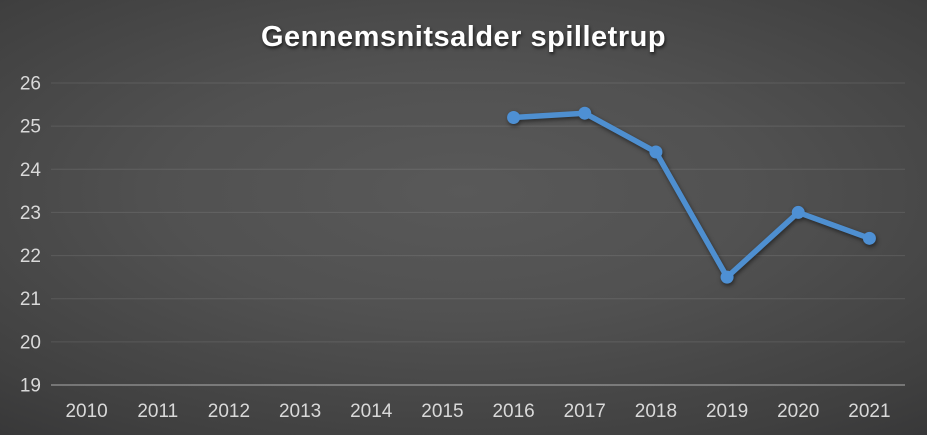 Image resolution: width=927 pixels, height=435 pixels. What do you see at coordinates (442, 411) in the screenshot?
I see `x-axis-tick-label: 2015` at bounding box center [442, 411].